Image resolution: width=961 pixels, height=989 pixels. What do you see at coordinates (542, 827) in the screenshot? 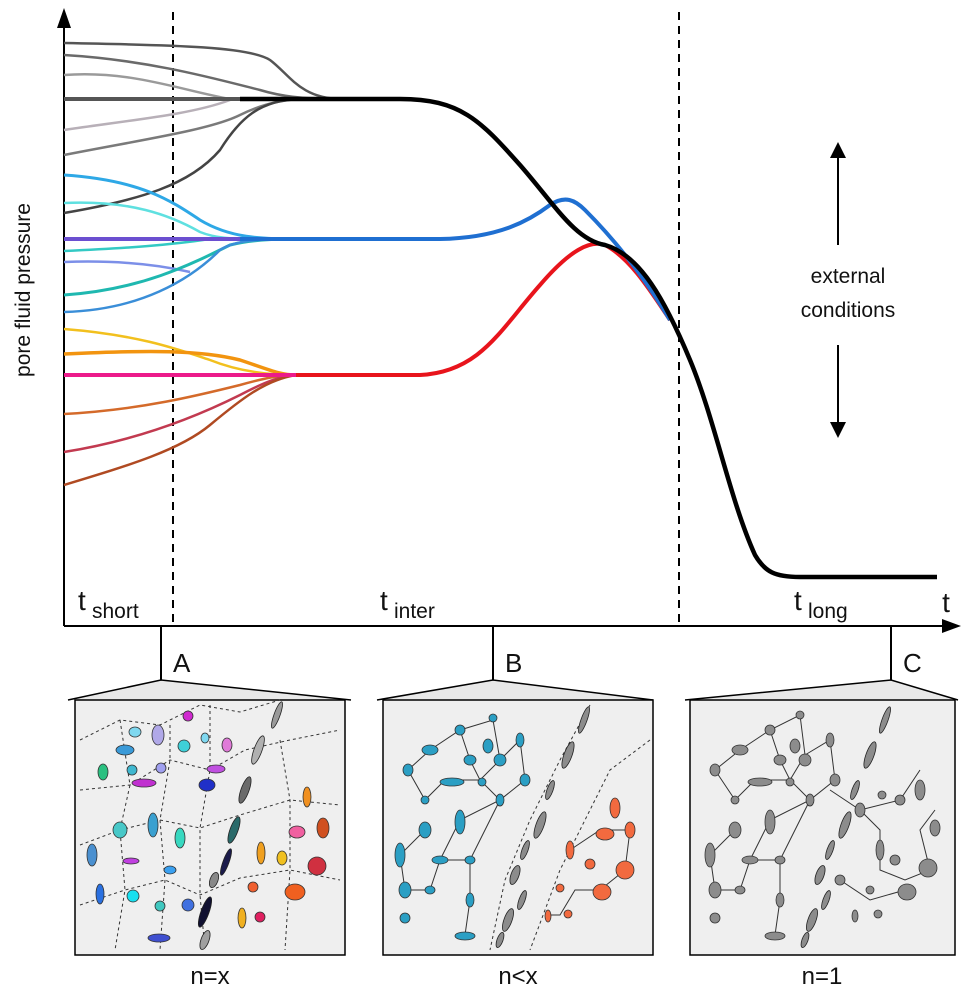
I see `panel-B-shear-band` at bounding box center [542, 827].